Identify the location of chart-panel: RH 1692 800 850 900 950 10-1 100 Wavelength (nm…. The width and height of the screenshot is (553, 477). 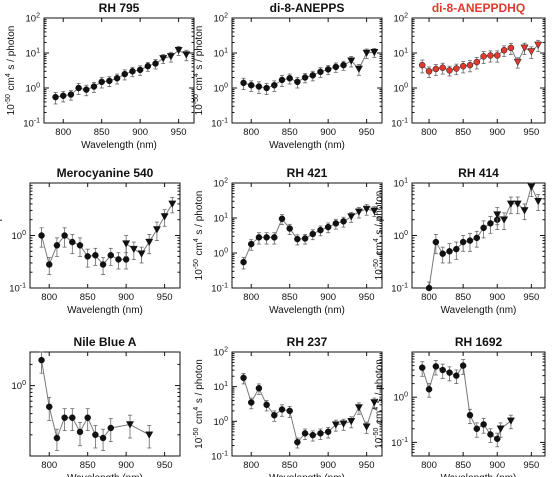
(459, 406).